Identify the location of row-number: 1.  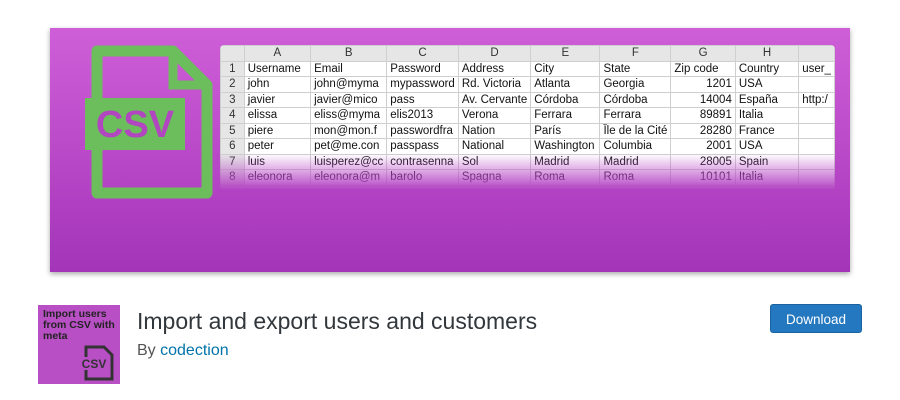
(232, 68).